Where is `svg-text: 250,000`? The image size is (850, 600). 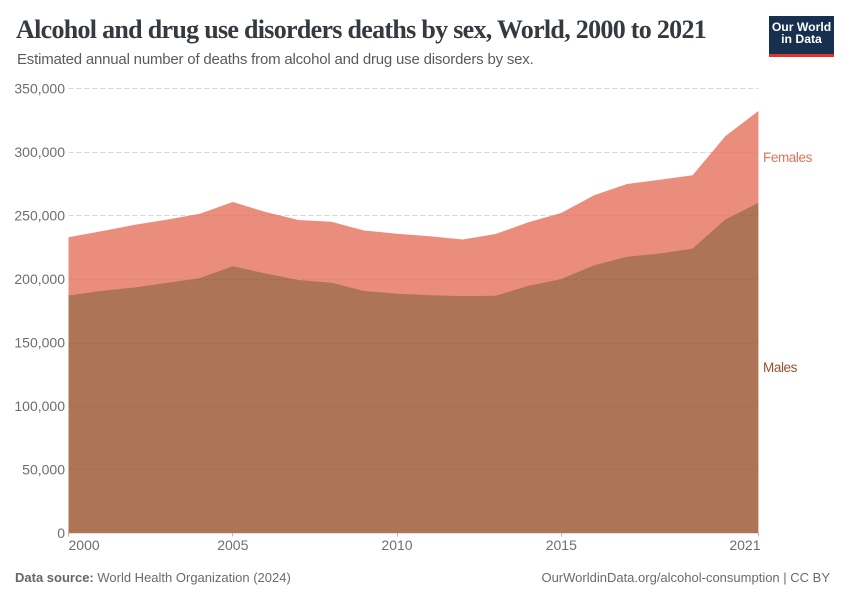 svg-text: 250,000 is located at coordinates (39, 216).